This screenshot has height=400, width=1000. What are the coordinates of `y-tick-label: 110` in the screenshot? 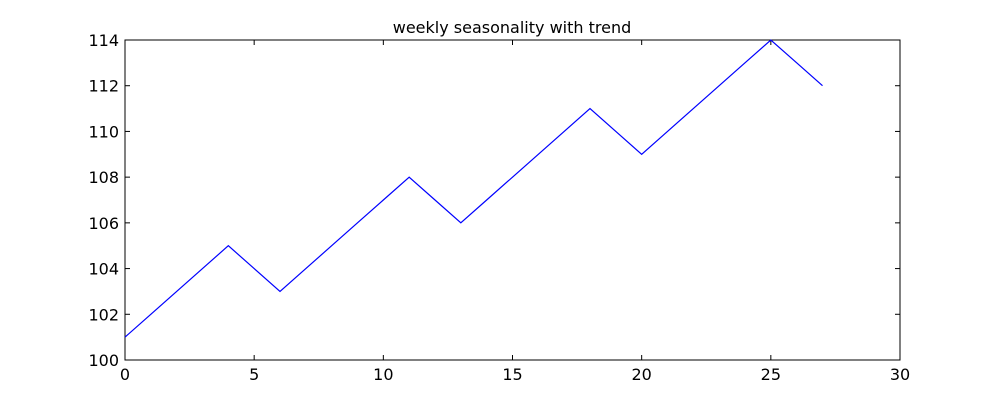 It's located at (103, 131).